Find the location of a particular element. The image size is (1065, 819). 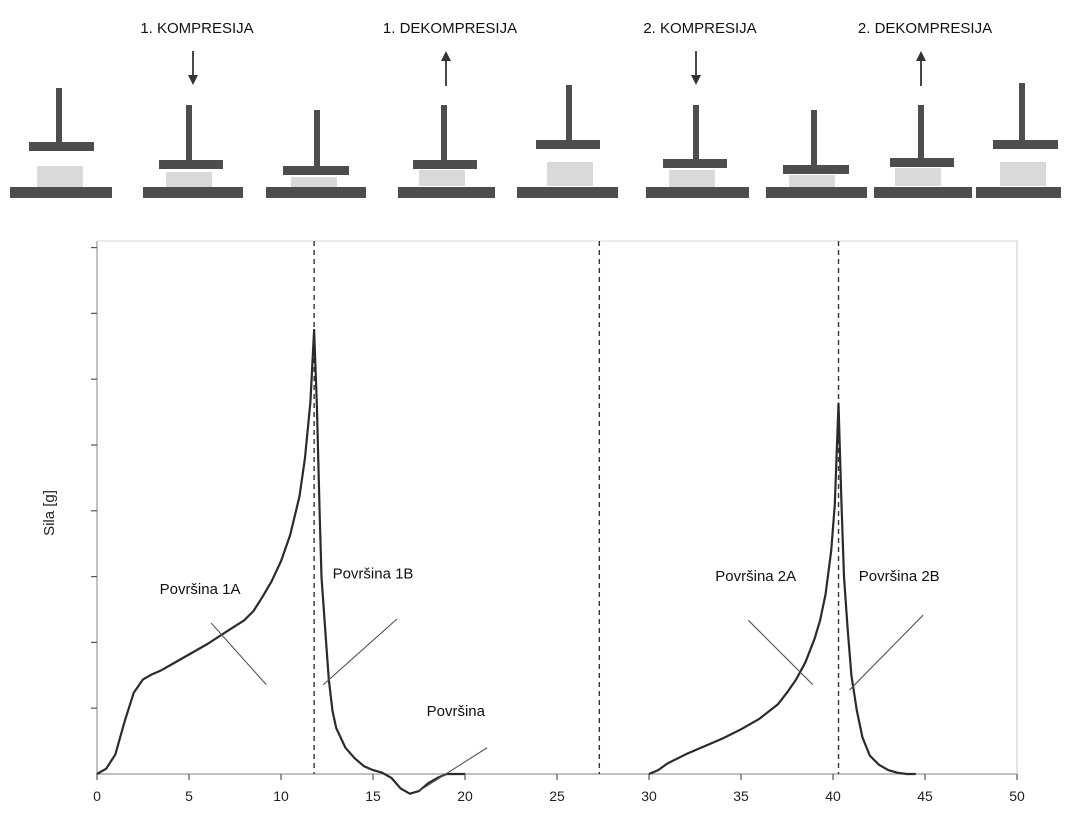

force-curve is located at coordinates (782, 589).